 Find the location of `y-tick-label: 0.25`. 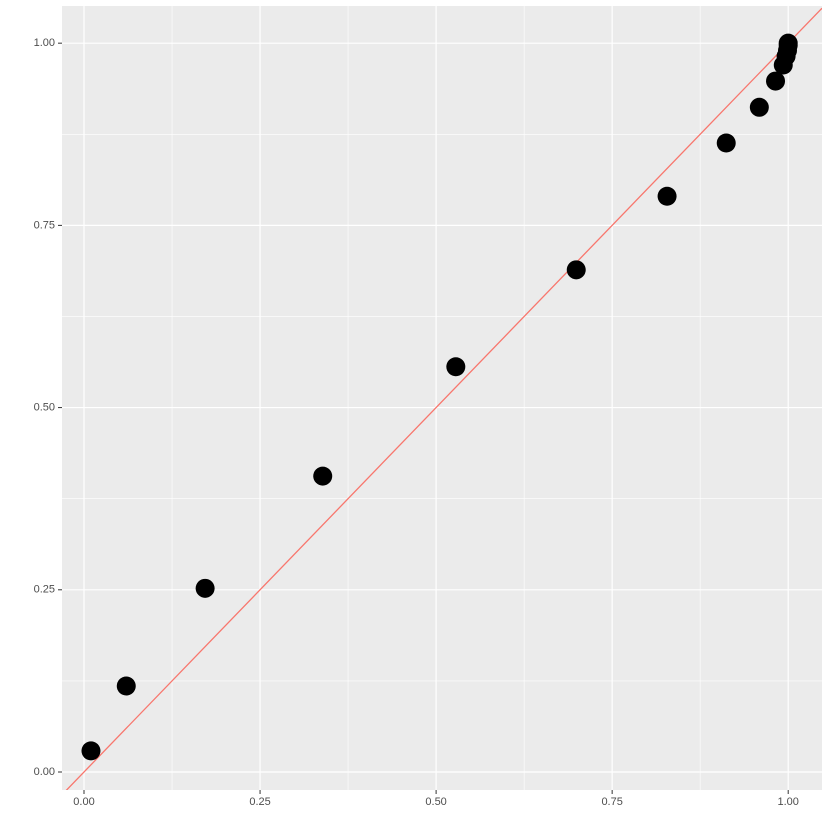

y-tick-label: 0.25 is located at coordinates (44, 590).